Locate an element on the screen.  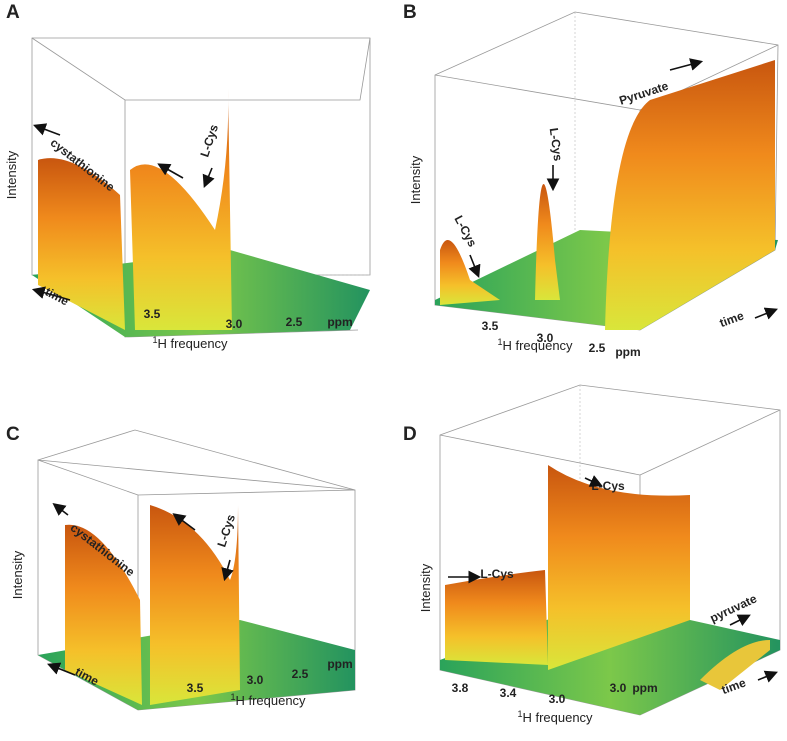
x-tick-label: 3.8 is located at coordinates (460, 688).